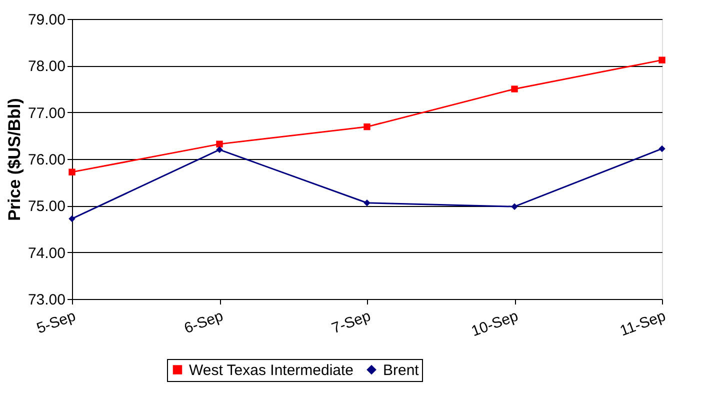  I want to click on x-tick-label: 7-Sep, so click(351, 323).